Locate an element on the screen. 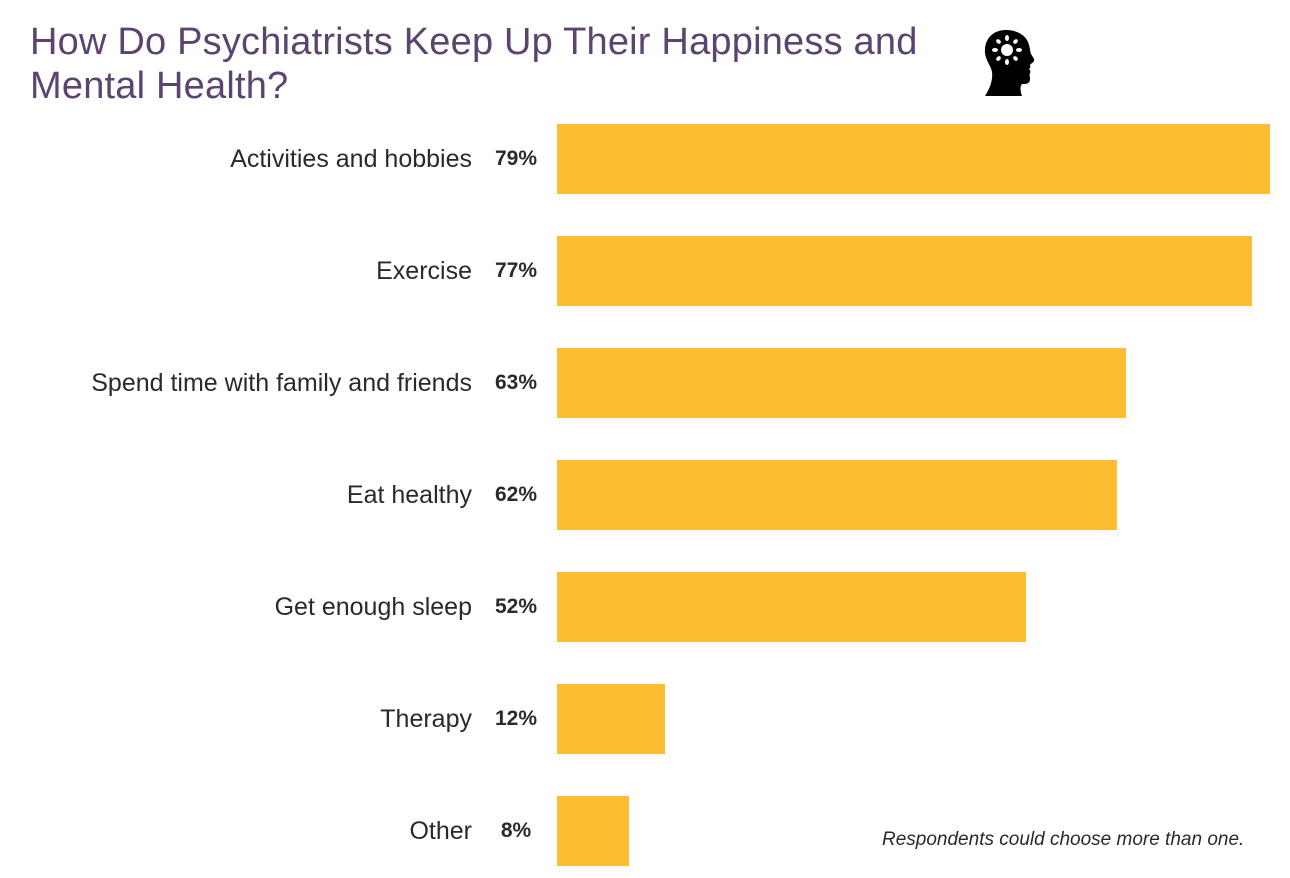 The width and height of the screenshot is (1290, 878). bar-row-activities-and-hobbies: Activities and hobbies 79% is located at coordinates (645, 159).